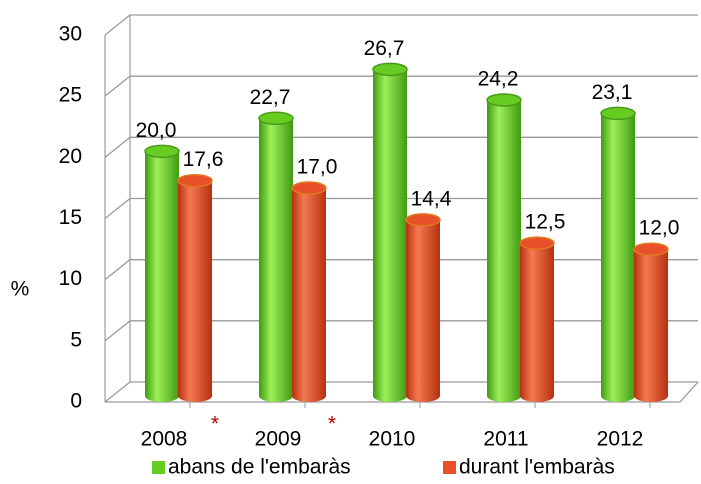 This screenshot has width=701, height=484. Describe the element at coordinates (384, 48) in the screenshot. I see `data-label: 26,7` at that location.